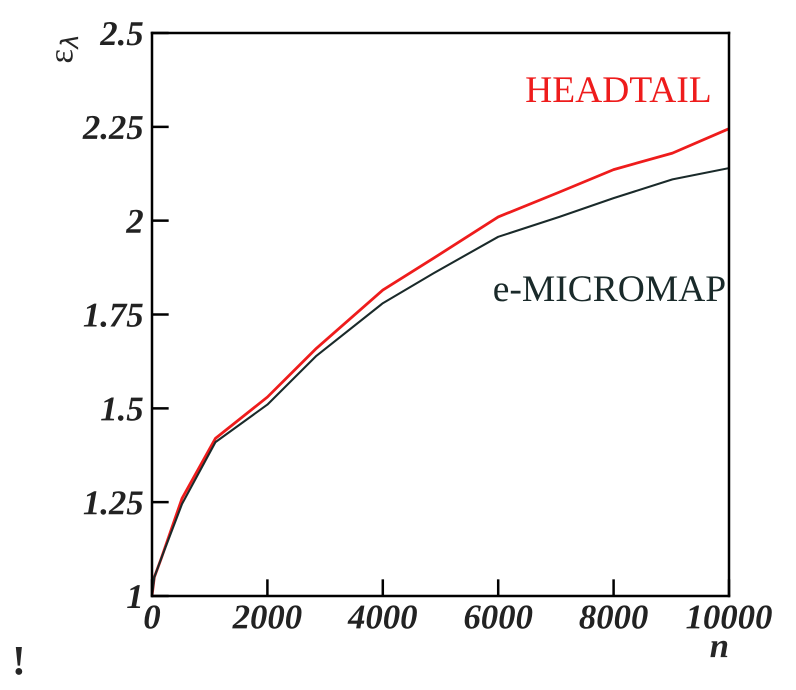 The image size is (796, 690). I want to click on y-axis-title: ε$_{λ}$, so click(67, 49).